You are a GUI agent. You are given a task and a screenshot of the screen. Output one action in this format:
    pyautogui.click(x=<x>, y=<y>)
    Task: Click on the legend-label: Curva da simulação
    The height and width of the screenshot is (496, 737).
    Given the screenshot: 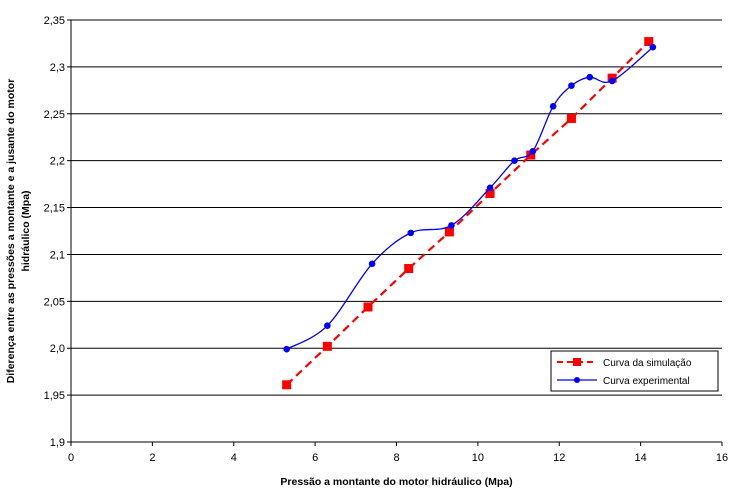 What is the action you would take?
    pyautogui.click(x=647, y=363)
    